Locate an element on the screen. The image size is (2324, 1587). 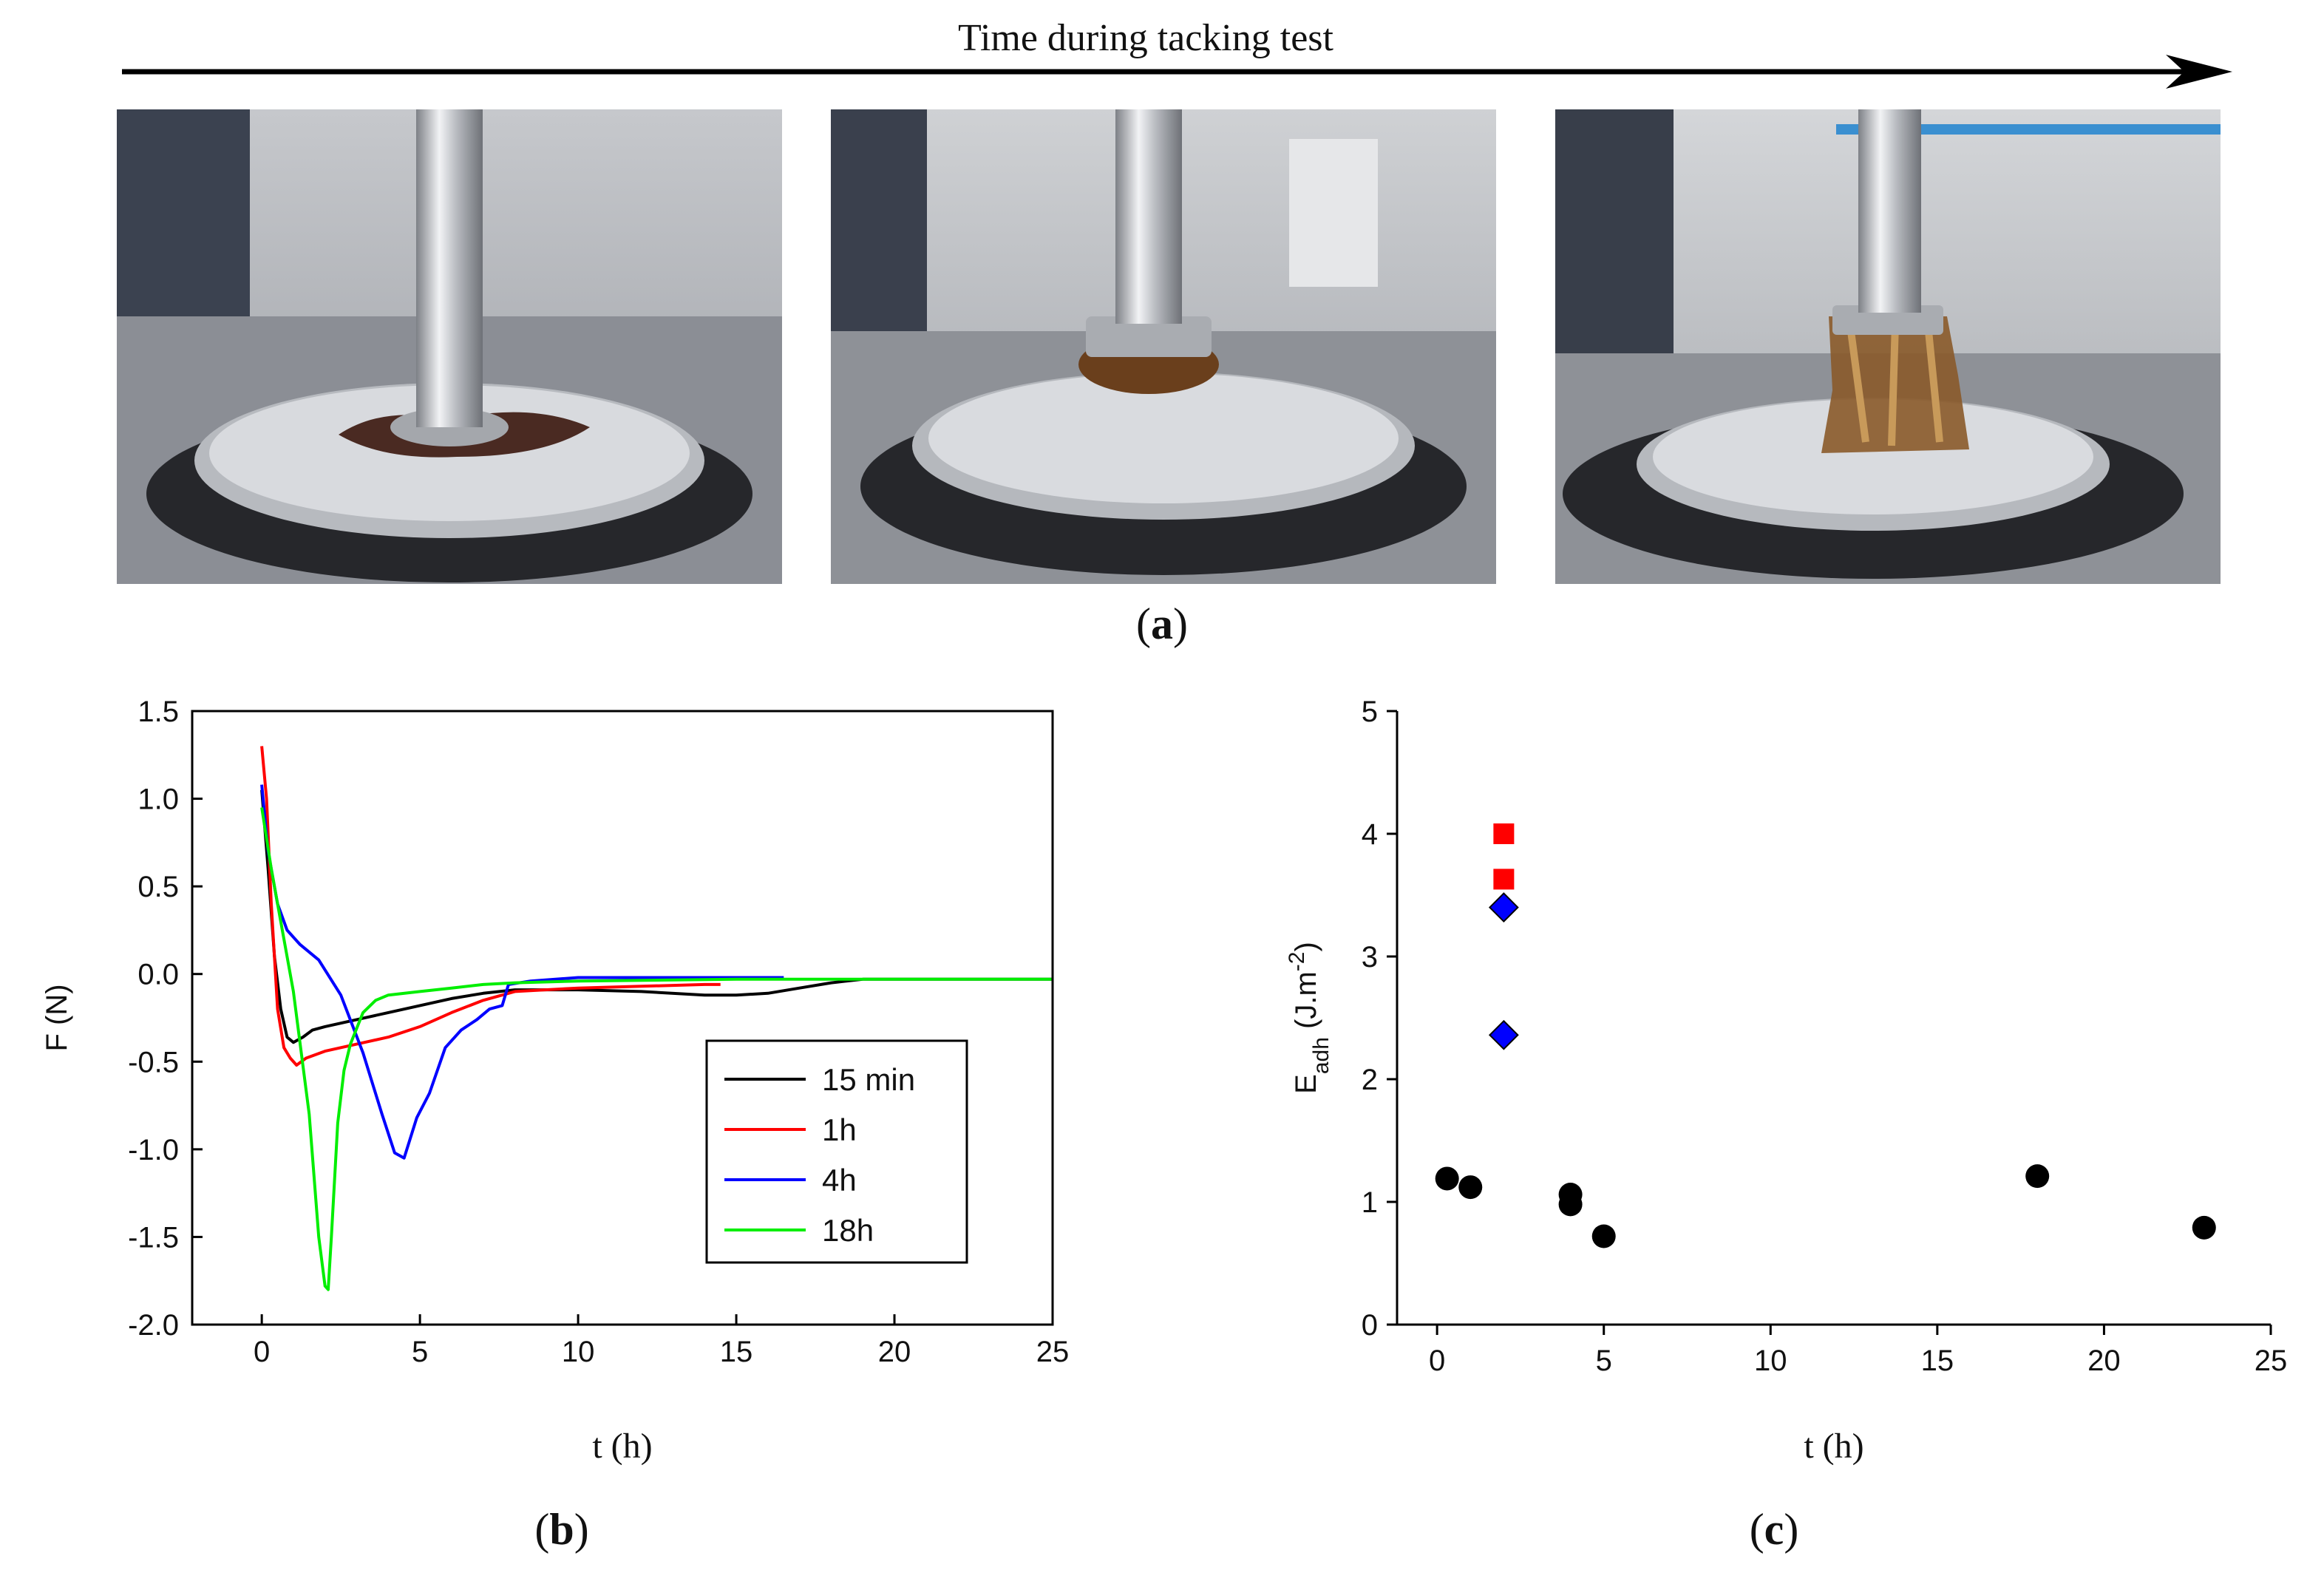
chart-c-ytick-label: 4 is located at coordinates (1370, 834).